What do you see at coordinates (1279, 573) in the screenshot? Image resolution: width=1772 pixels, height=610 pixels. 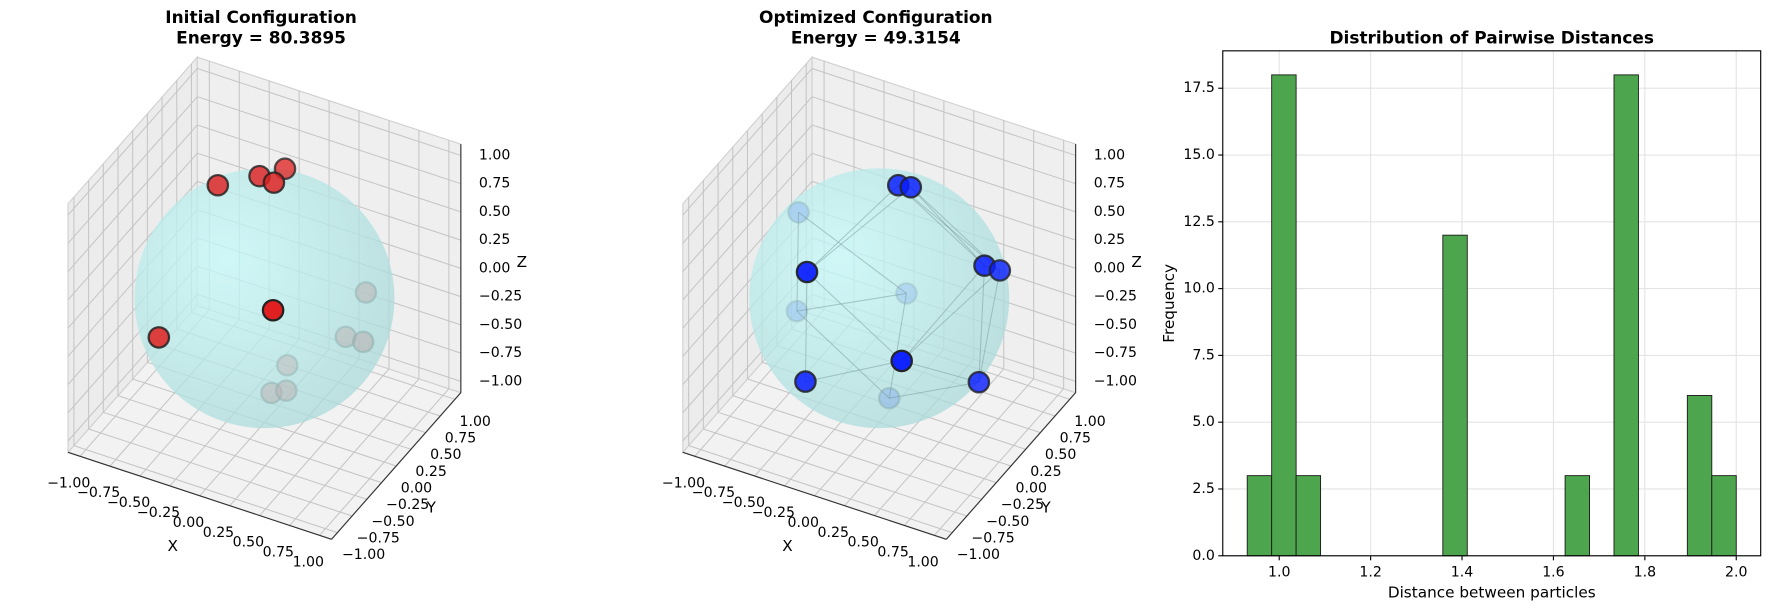 I see `x-tick-label: 1.0` at bounding box center [1279, 573].